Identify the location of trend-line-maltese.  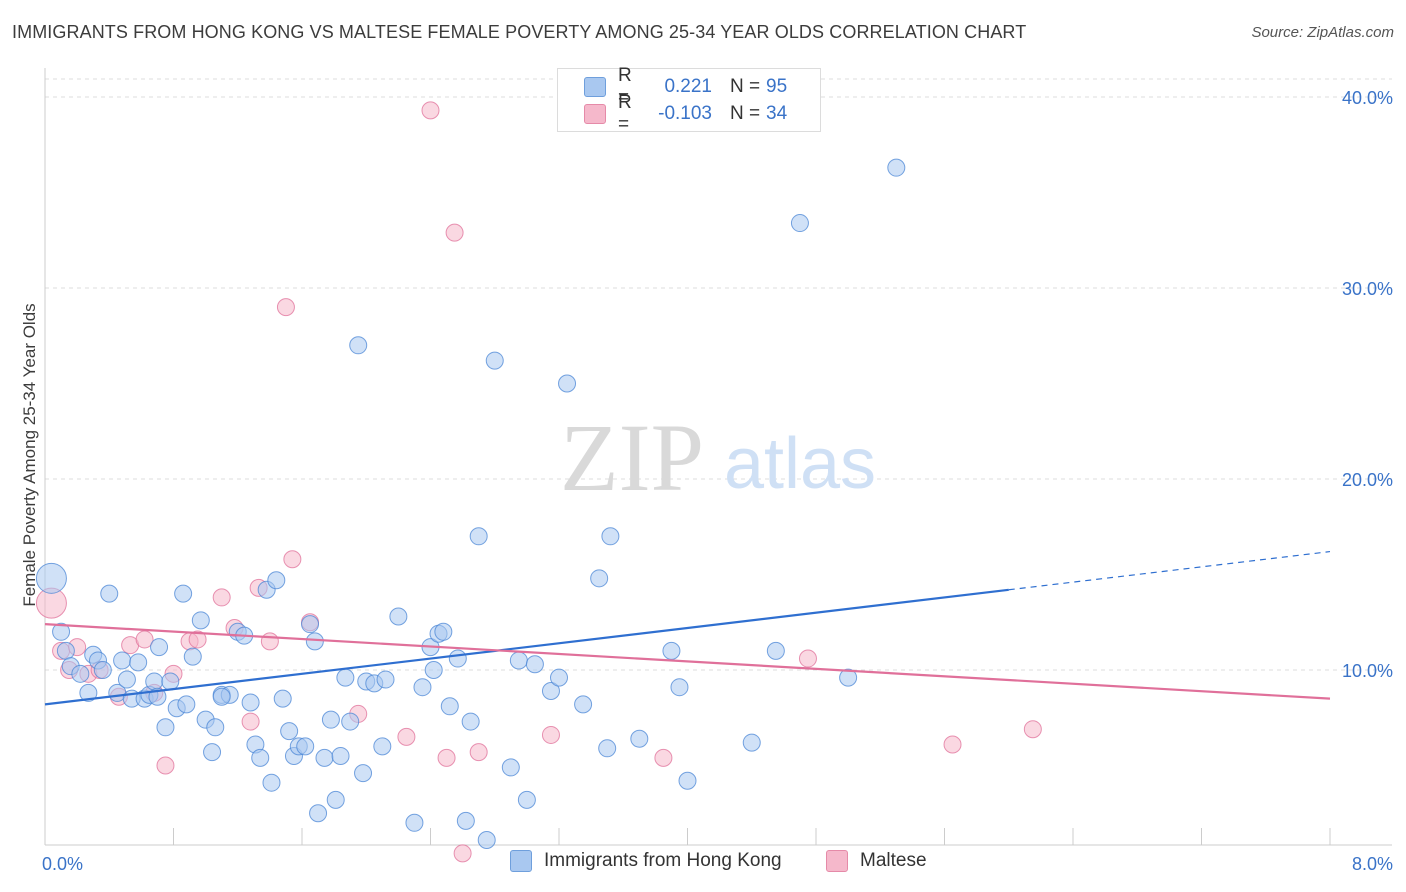
(687, 661).